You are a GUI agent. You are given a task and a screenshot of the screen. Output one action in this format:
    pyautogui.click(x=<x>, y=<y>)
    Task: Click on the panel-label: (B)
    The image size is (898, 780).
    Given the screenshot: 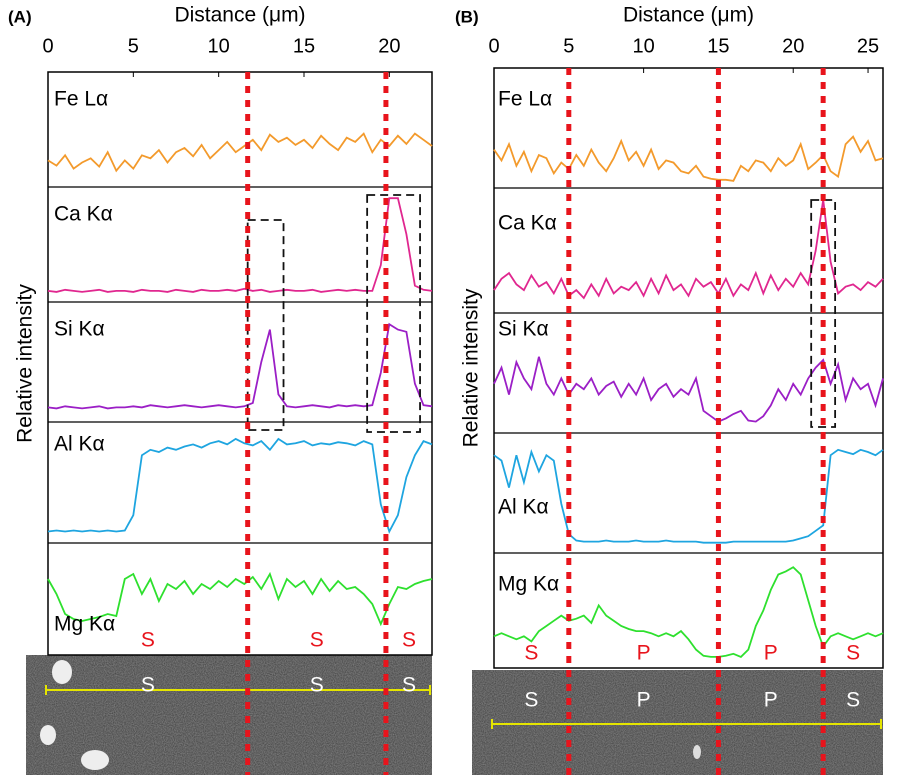 What is the action you would take?
    pyautogui.click(x=467, y=16)
    